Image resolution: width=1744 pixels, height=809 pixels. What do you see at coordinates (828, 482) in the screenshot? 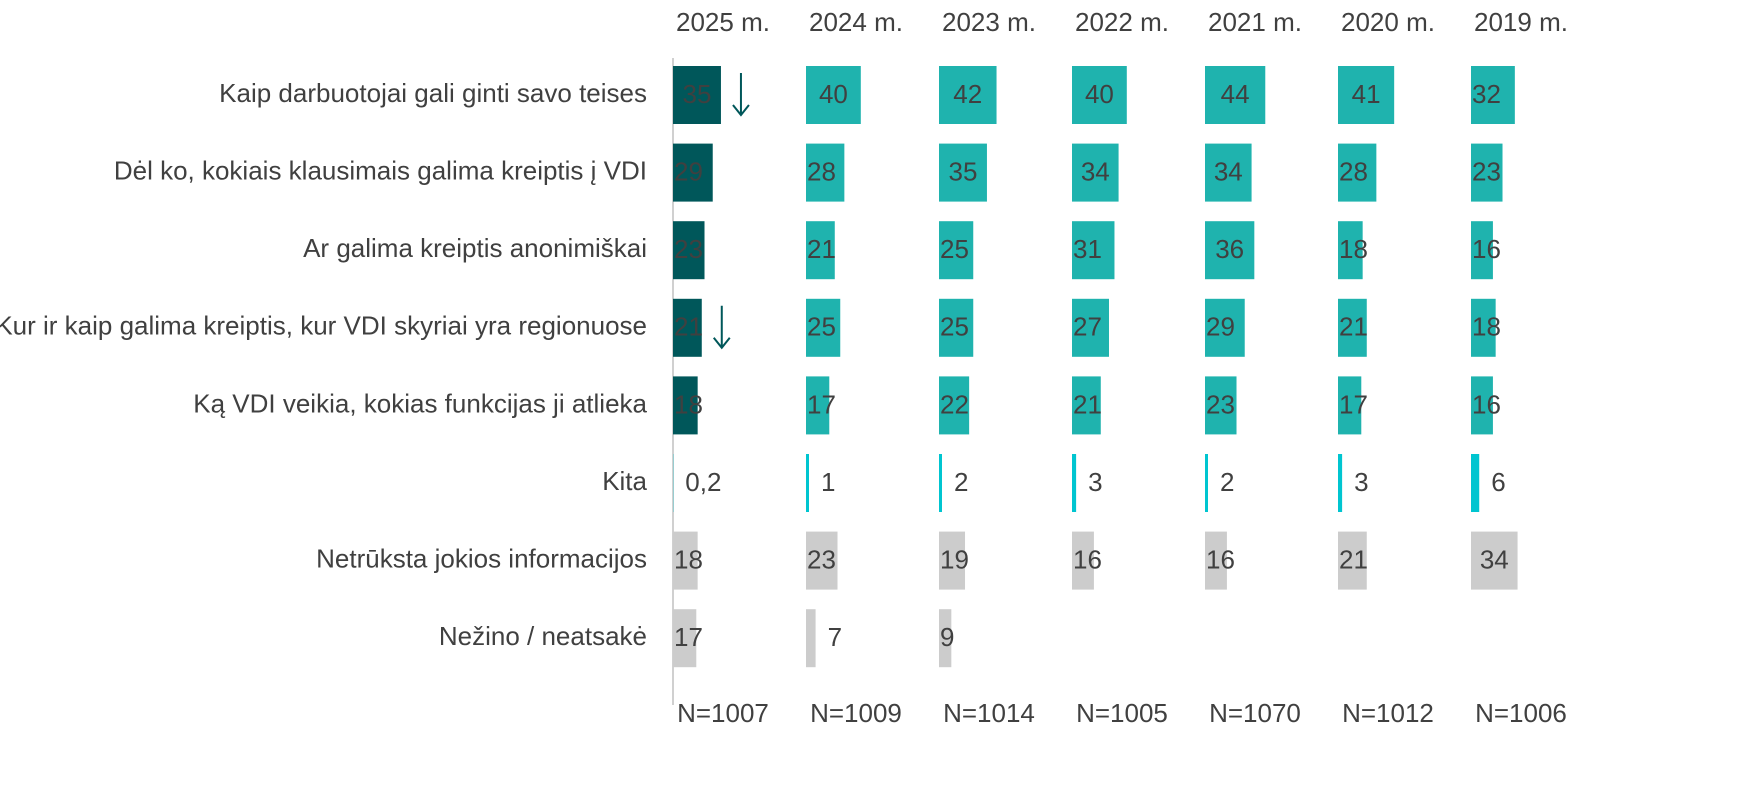
I see `value-label: 1` at bounding box center [828, 482].